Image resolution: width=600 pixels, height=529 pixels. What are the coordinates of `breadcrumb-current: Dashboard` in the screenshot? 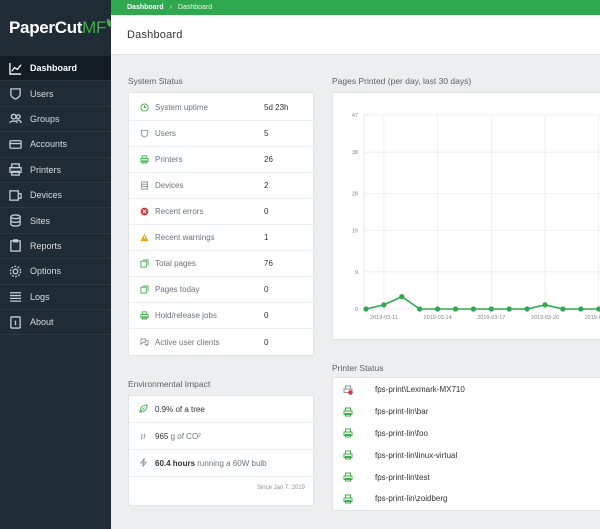 It's located at (195, 7).